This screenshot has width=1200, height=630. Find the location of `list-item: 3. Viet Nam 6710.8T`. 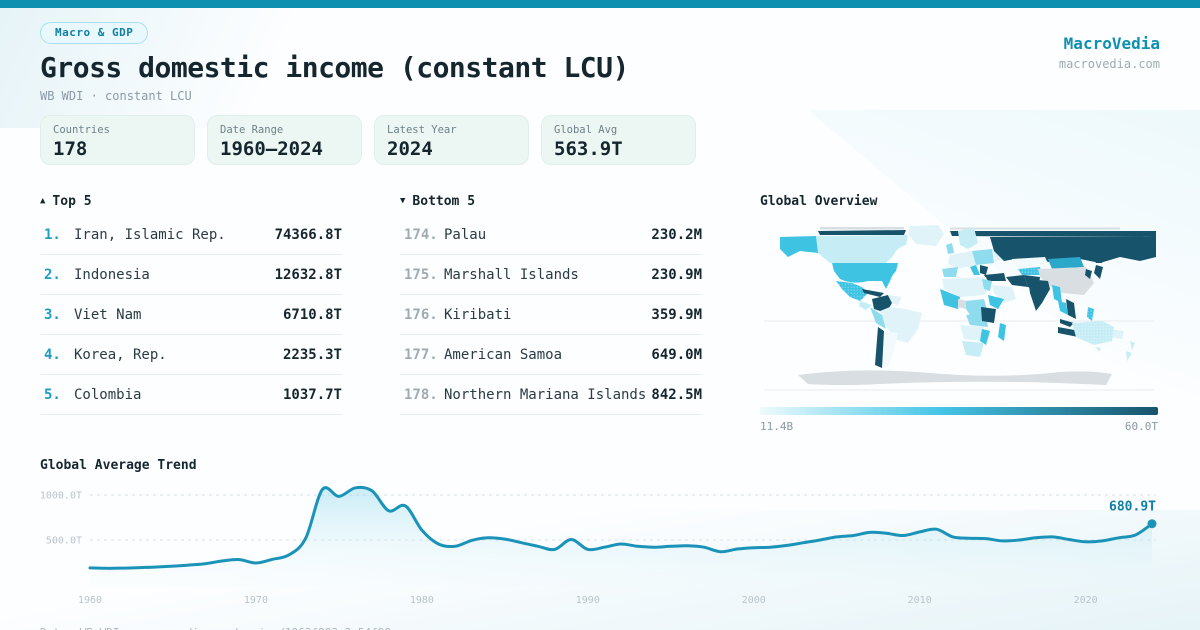

list-item: 3. Viet Nam 6710.8T is located at coordinates (191, 315).